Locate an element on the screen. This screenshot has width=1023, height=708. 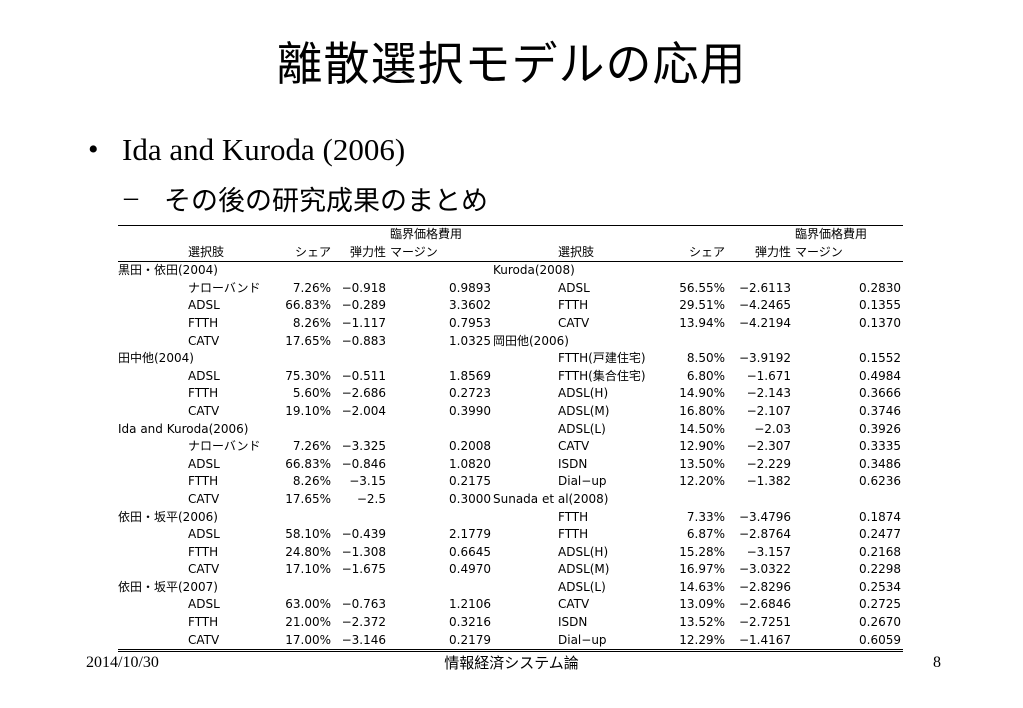
share-cell: 16.80% is located at coordinates (702, 410).